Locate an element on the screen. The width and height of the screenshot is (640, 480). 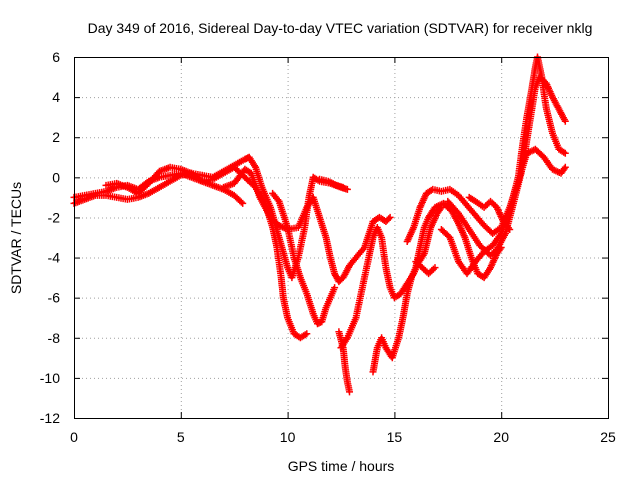
x-axis-label: GPS time / hours is located at coordinates (341, 466).